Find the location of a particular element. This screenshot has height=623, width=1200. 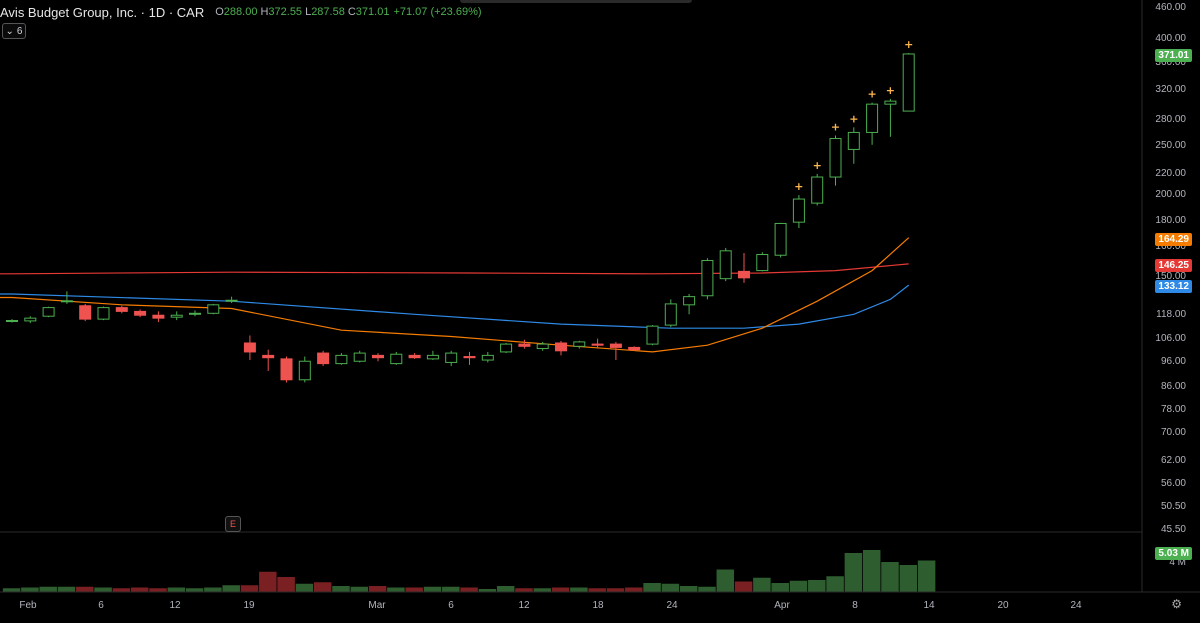

close-value: 371.01 is located at coordinates (372, 12).